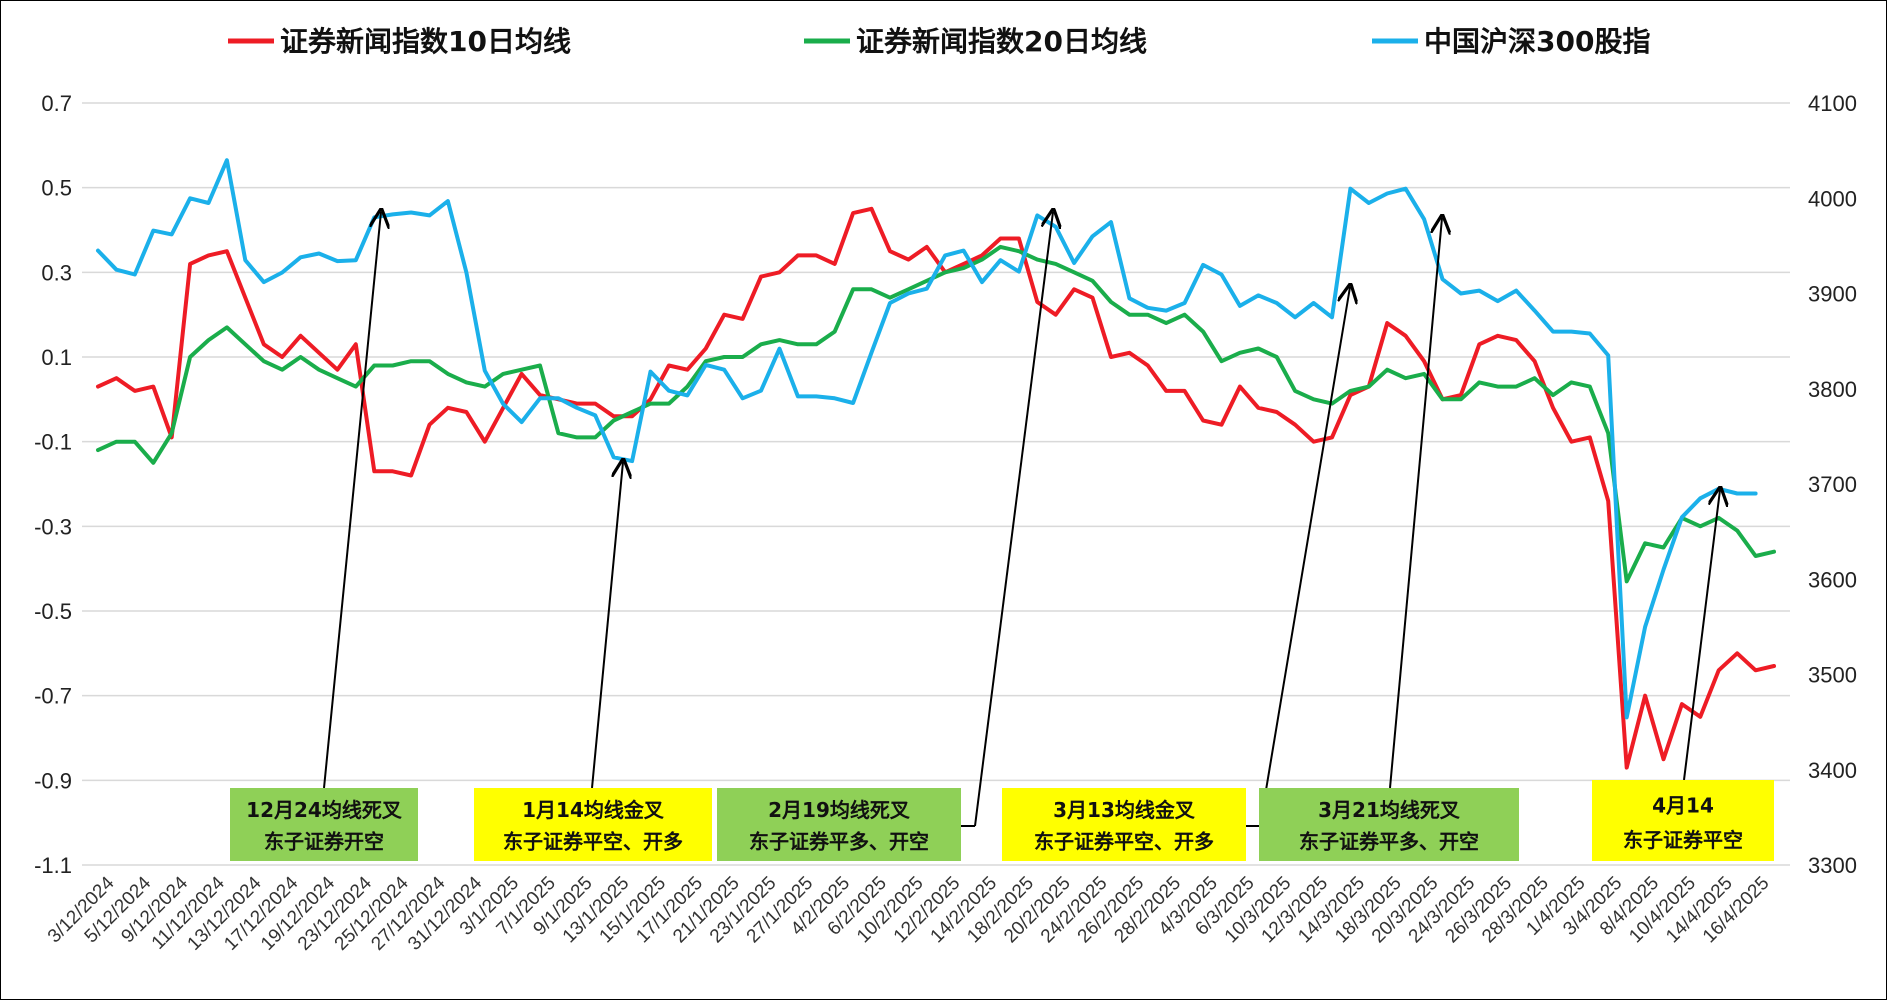 The width and height of the screenshot is (1887, 1000). I want to click on annotation-line1: 3月13均线金叉, so click(1124, 810).